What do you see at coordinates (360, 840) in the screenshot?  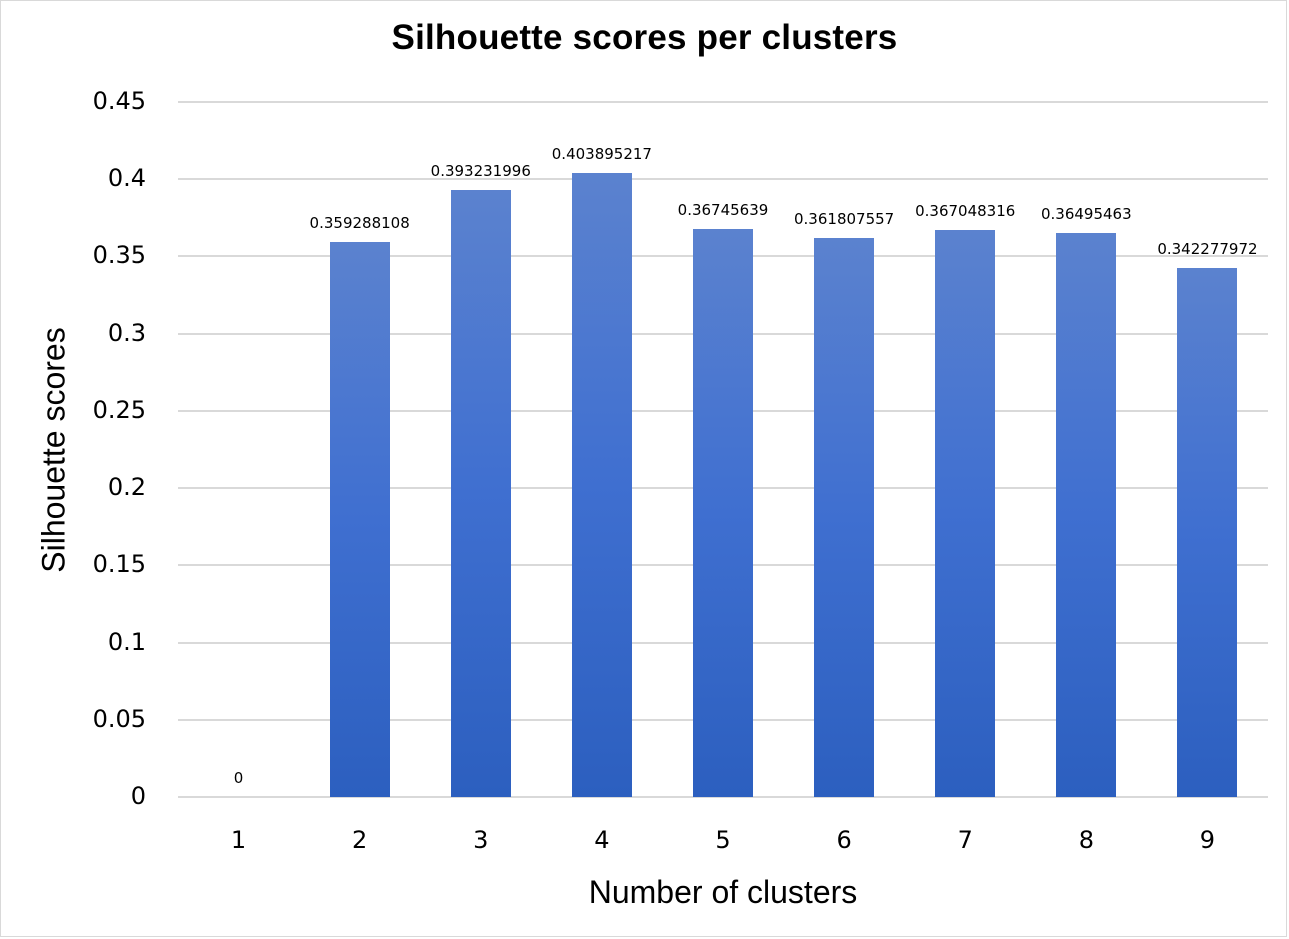 I see `x-tick-label: 2` at bounding box center [360, 840].